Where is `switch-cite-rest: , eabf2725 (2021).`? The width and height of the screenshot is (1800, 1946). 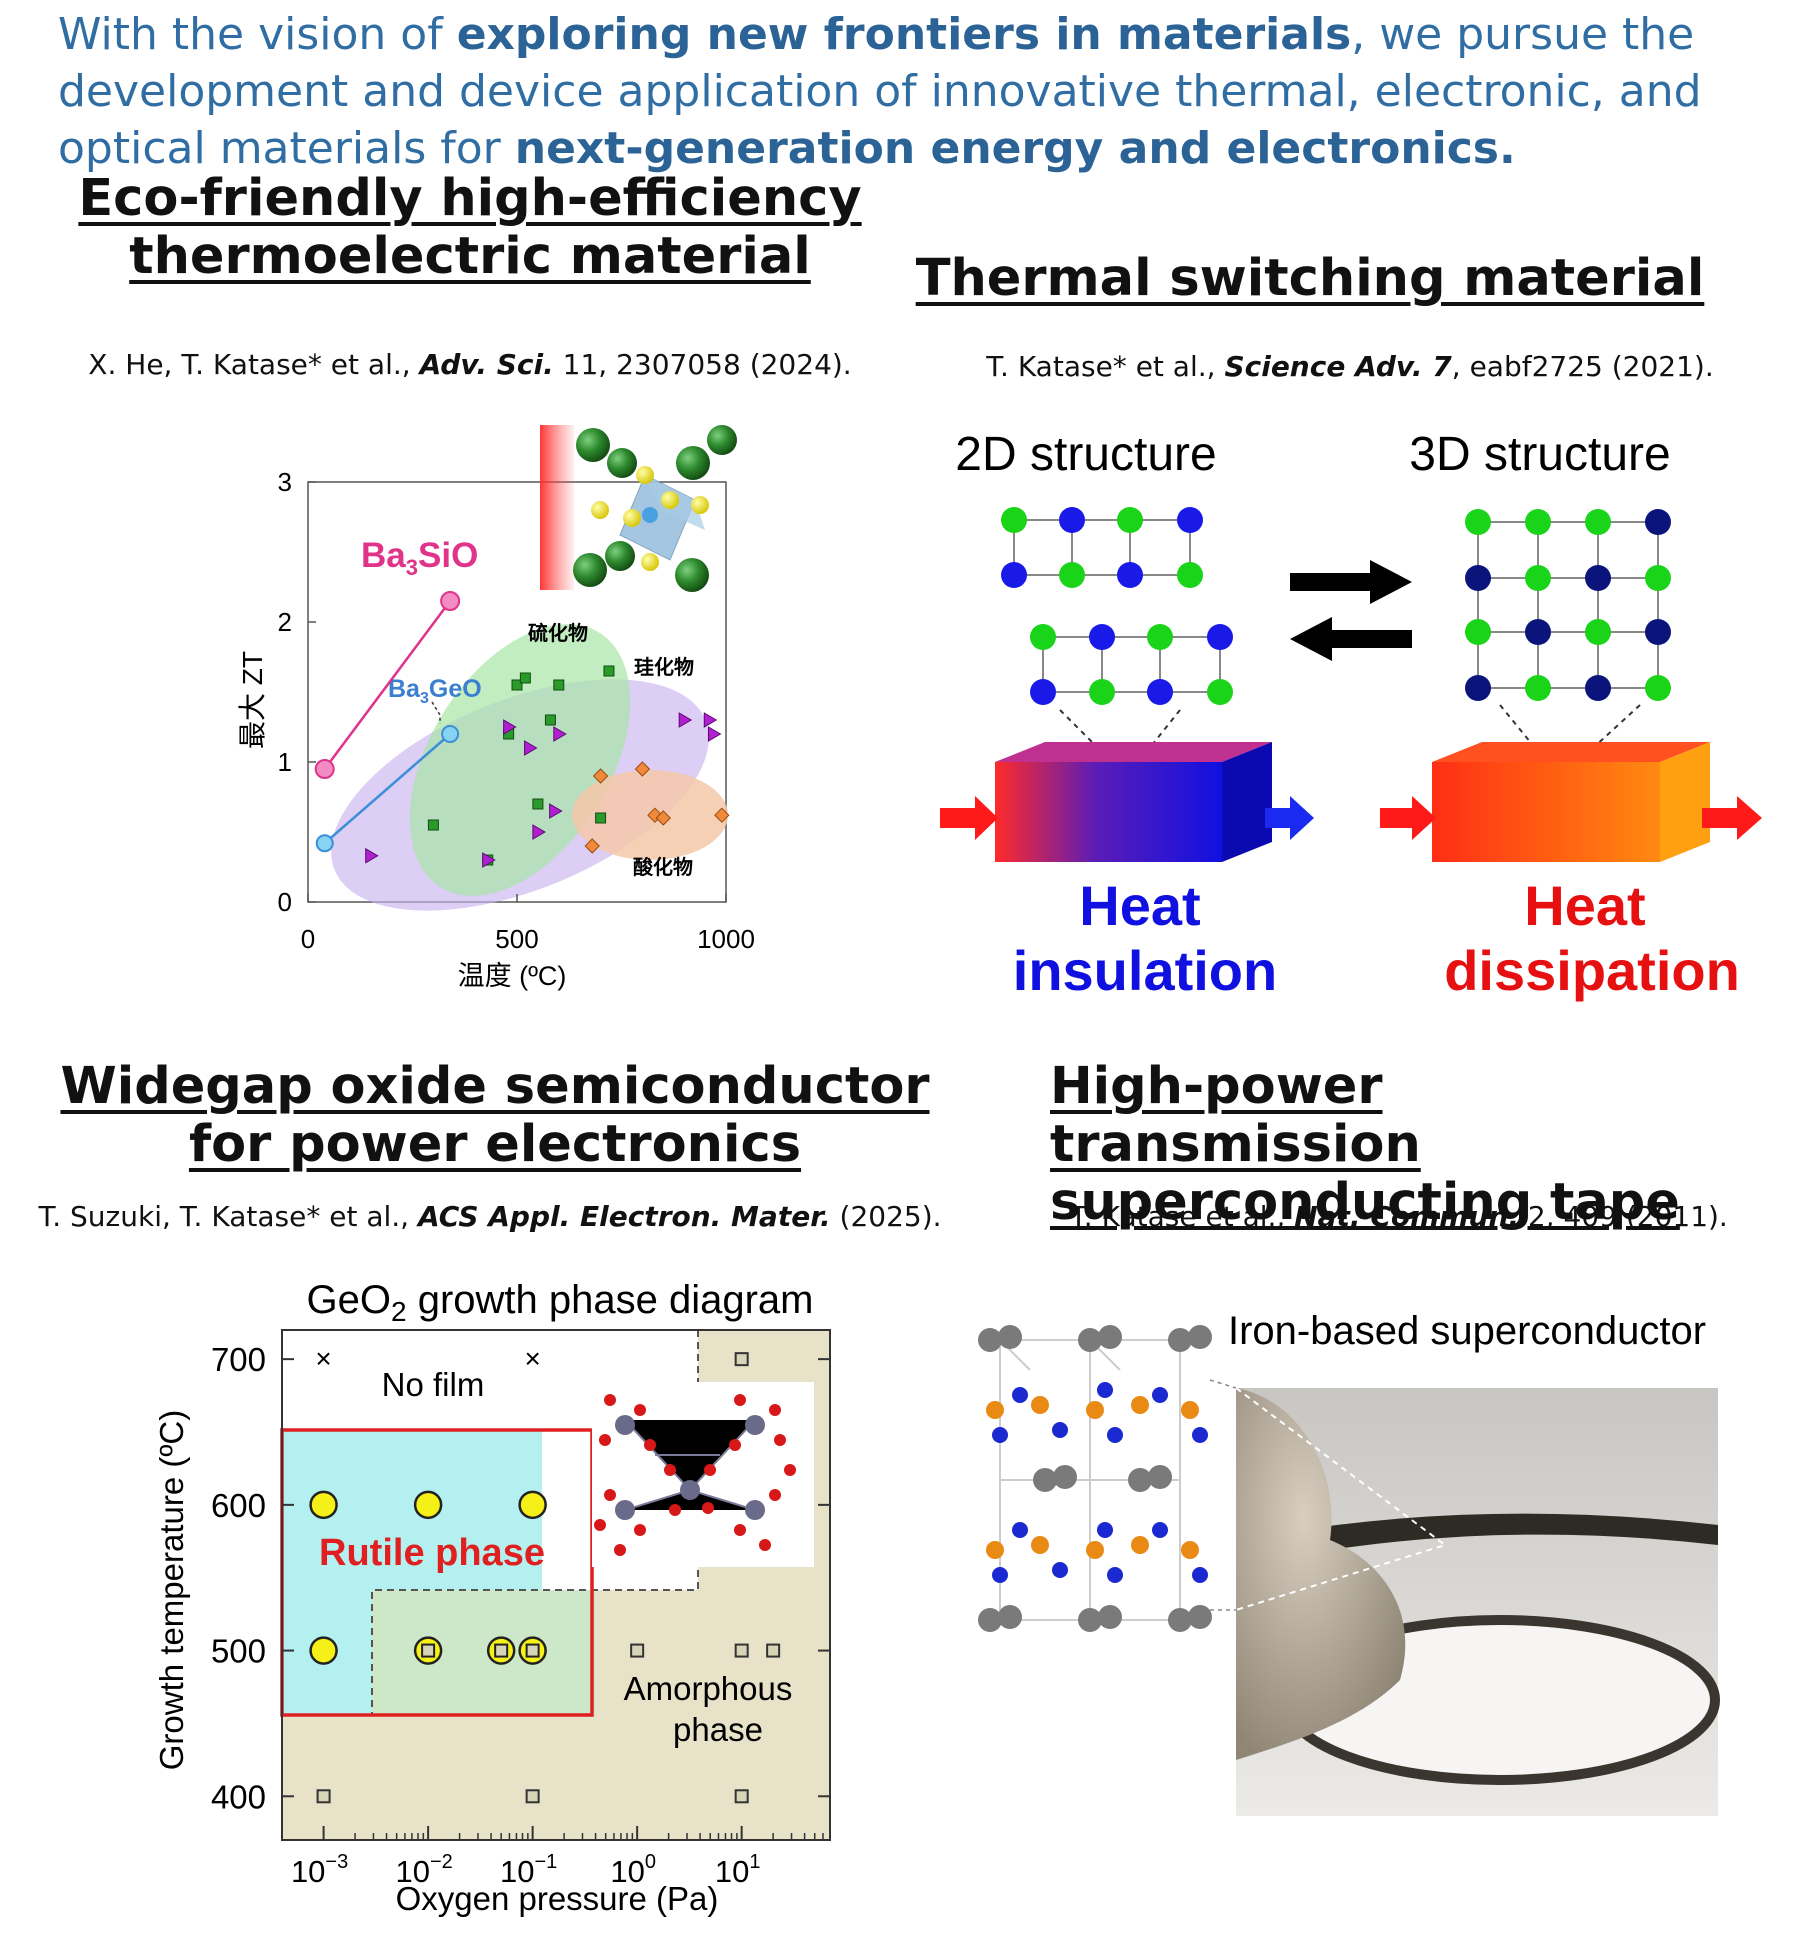
switch-cite-rest: , eabf2725 (2021). is located at coordinates (1582, 366).